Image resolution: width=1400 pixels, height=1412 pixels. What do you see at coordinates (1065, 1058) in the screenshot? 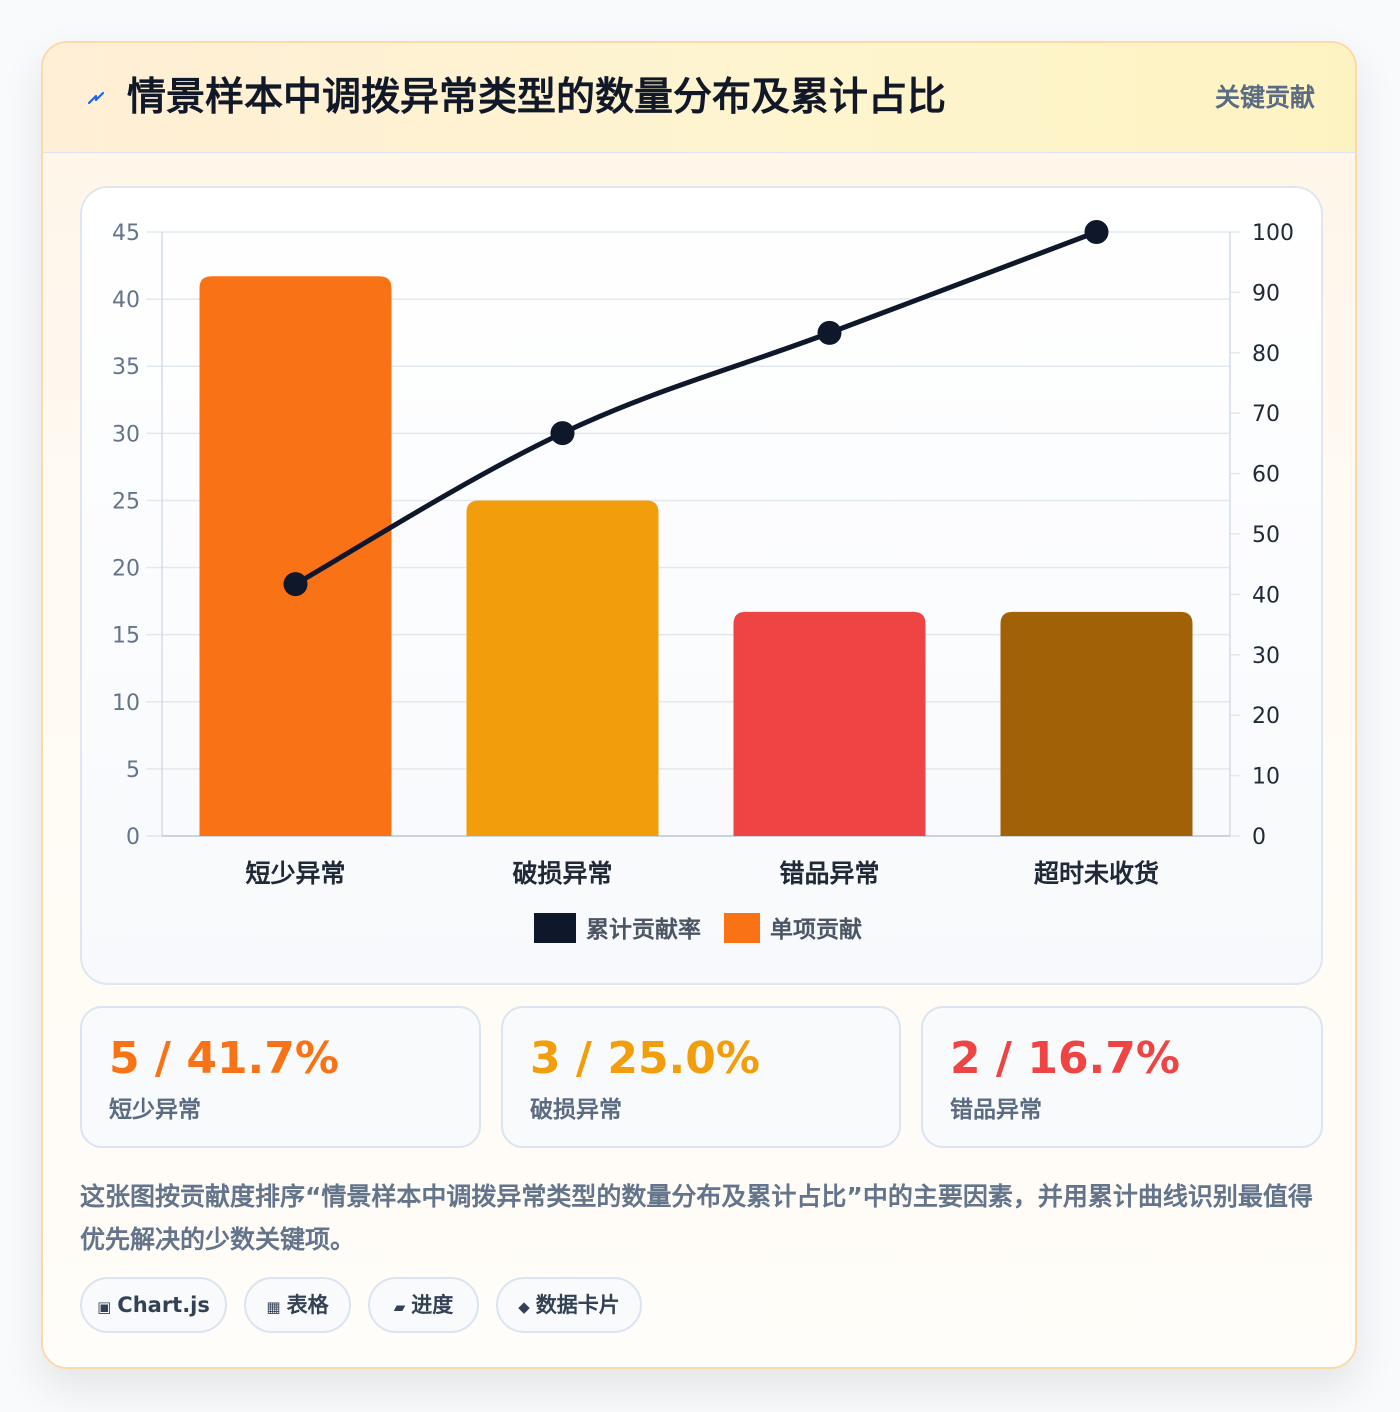
I see `stat-value: 2 / 16.7%` at bounding box center [1065, 1058].